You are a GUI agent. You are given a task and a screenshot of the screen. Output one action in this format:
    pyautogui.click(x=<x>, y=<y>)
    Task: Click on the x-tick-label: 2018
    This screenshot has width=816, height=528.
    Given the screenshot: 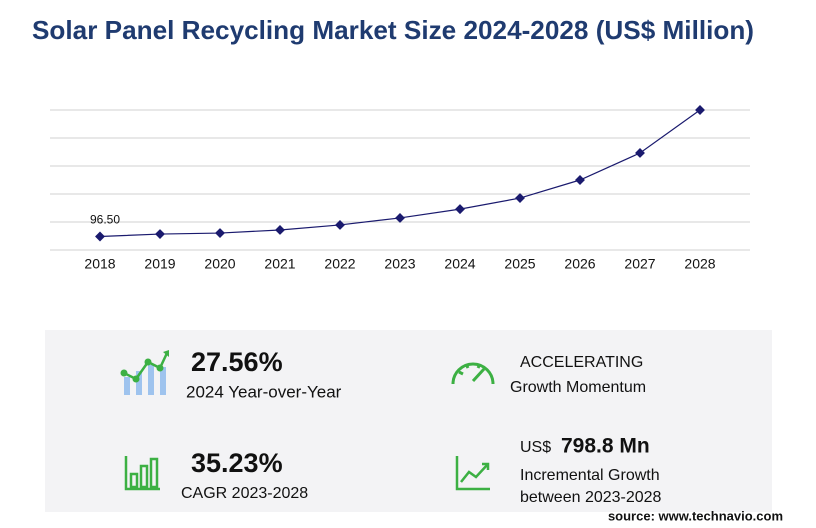 What is the action you would take?
    pyautogui.click(x=99, y=264)
    